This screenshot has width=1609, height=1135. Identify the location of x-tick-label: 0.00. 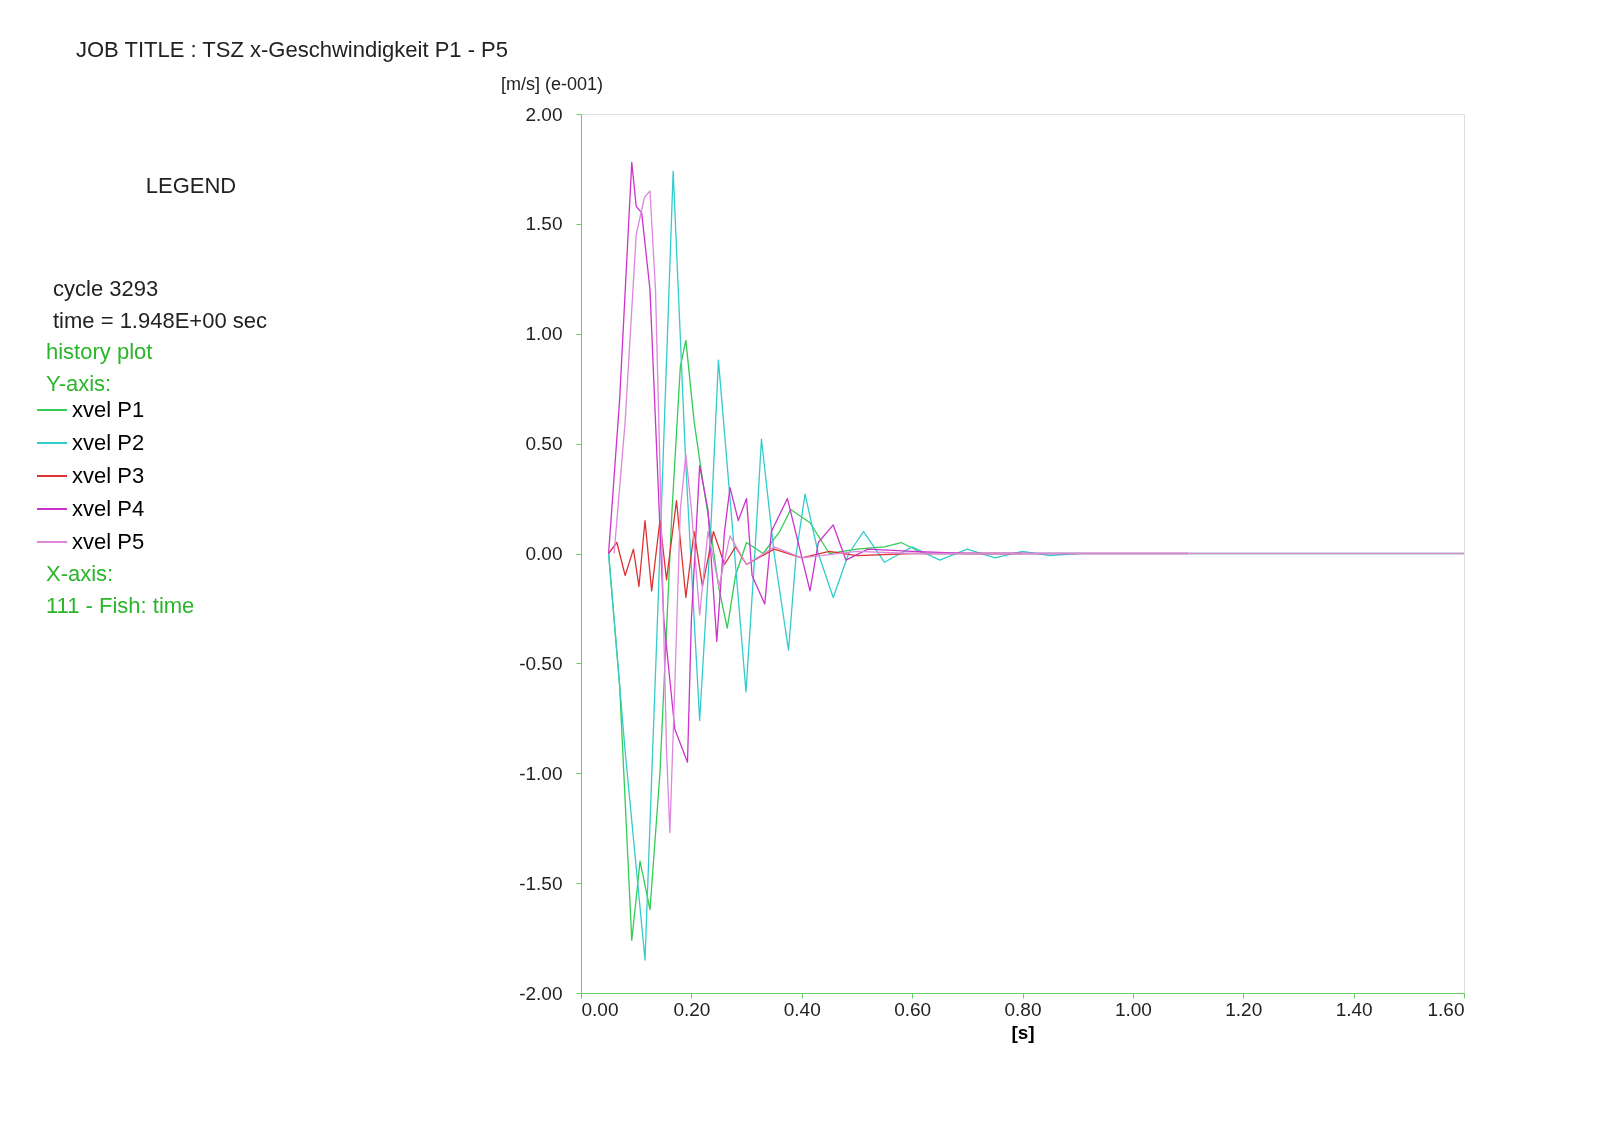
(600, 1009).